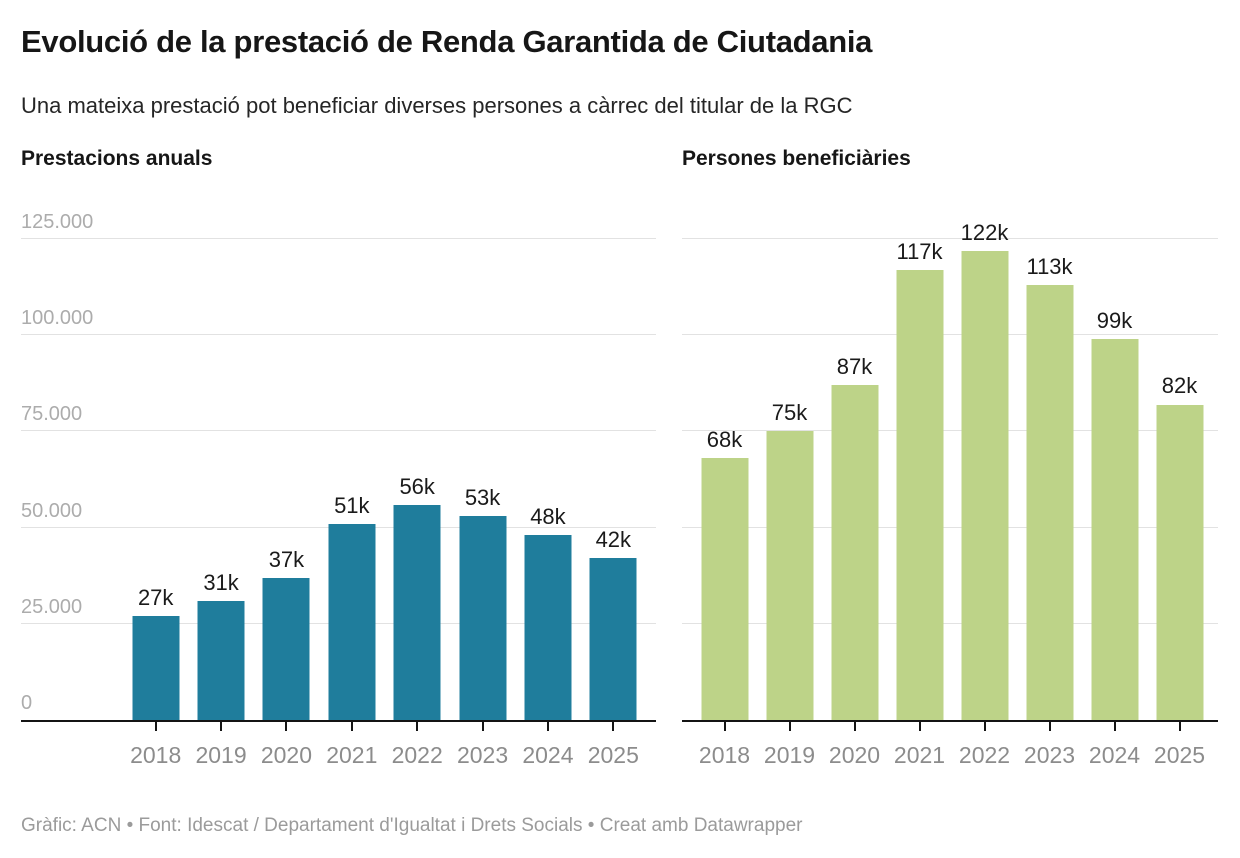  I want to click on bar-slot: 113k, so click(1049, 454).